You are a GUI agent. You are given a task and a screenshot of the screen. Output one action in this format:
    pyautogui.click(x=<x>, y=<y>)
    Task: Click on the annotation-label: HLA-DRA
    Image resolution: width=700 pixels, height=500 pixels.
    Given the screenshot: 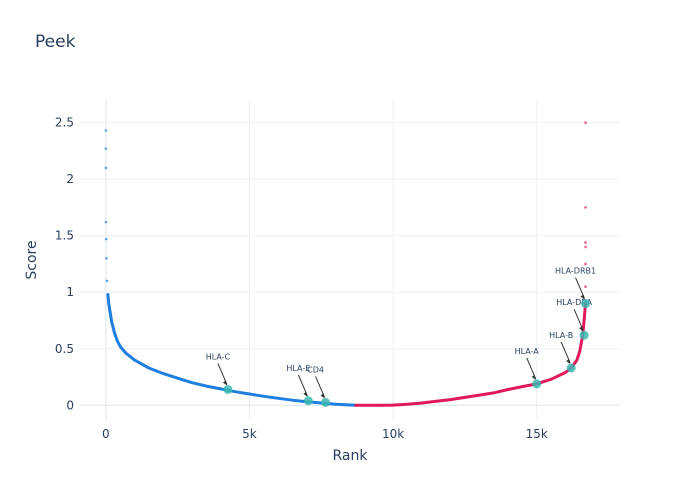 What is the action you would take?
    pyautogui.click(x=574, y=302)
    